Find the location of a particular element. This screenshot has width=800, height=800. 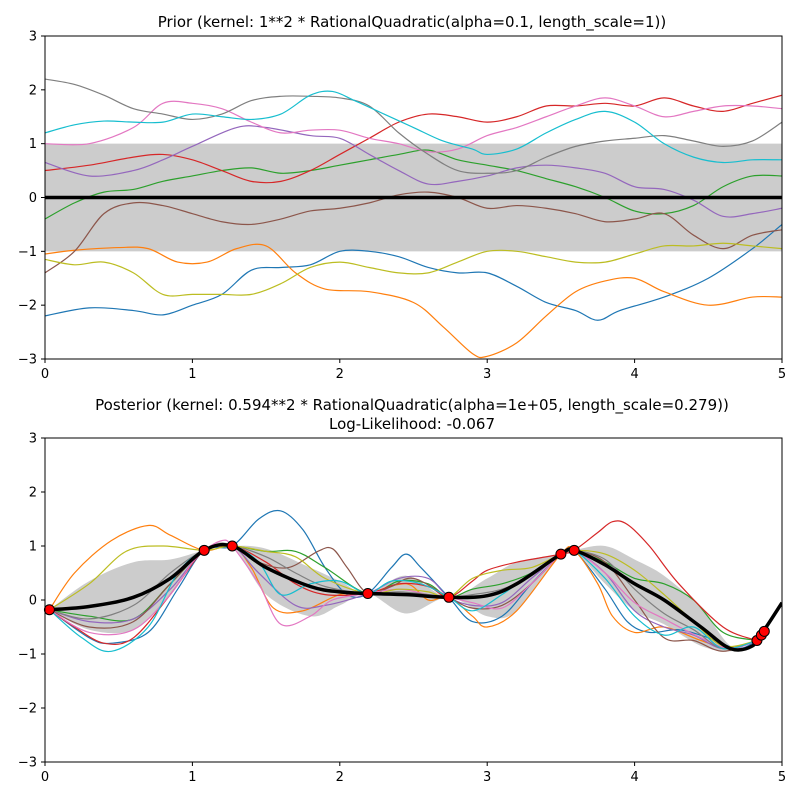

posterior-x-tick-label: 2 is located at coordinates (340, 777).